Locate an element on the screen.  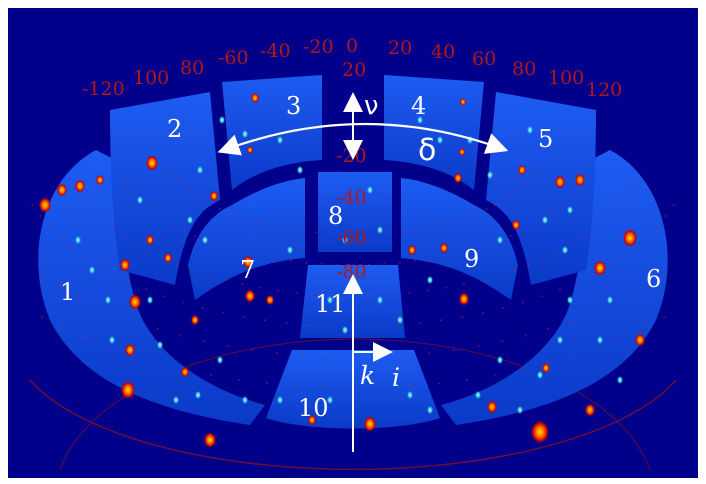
scale-label: -40 is located at coordinates (275, 51).